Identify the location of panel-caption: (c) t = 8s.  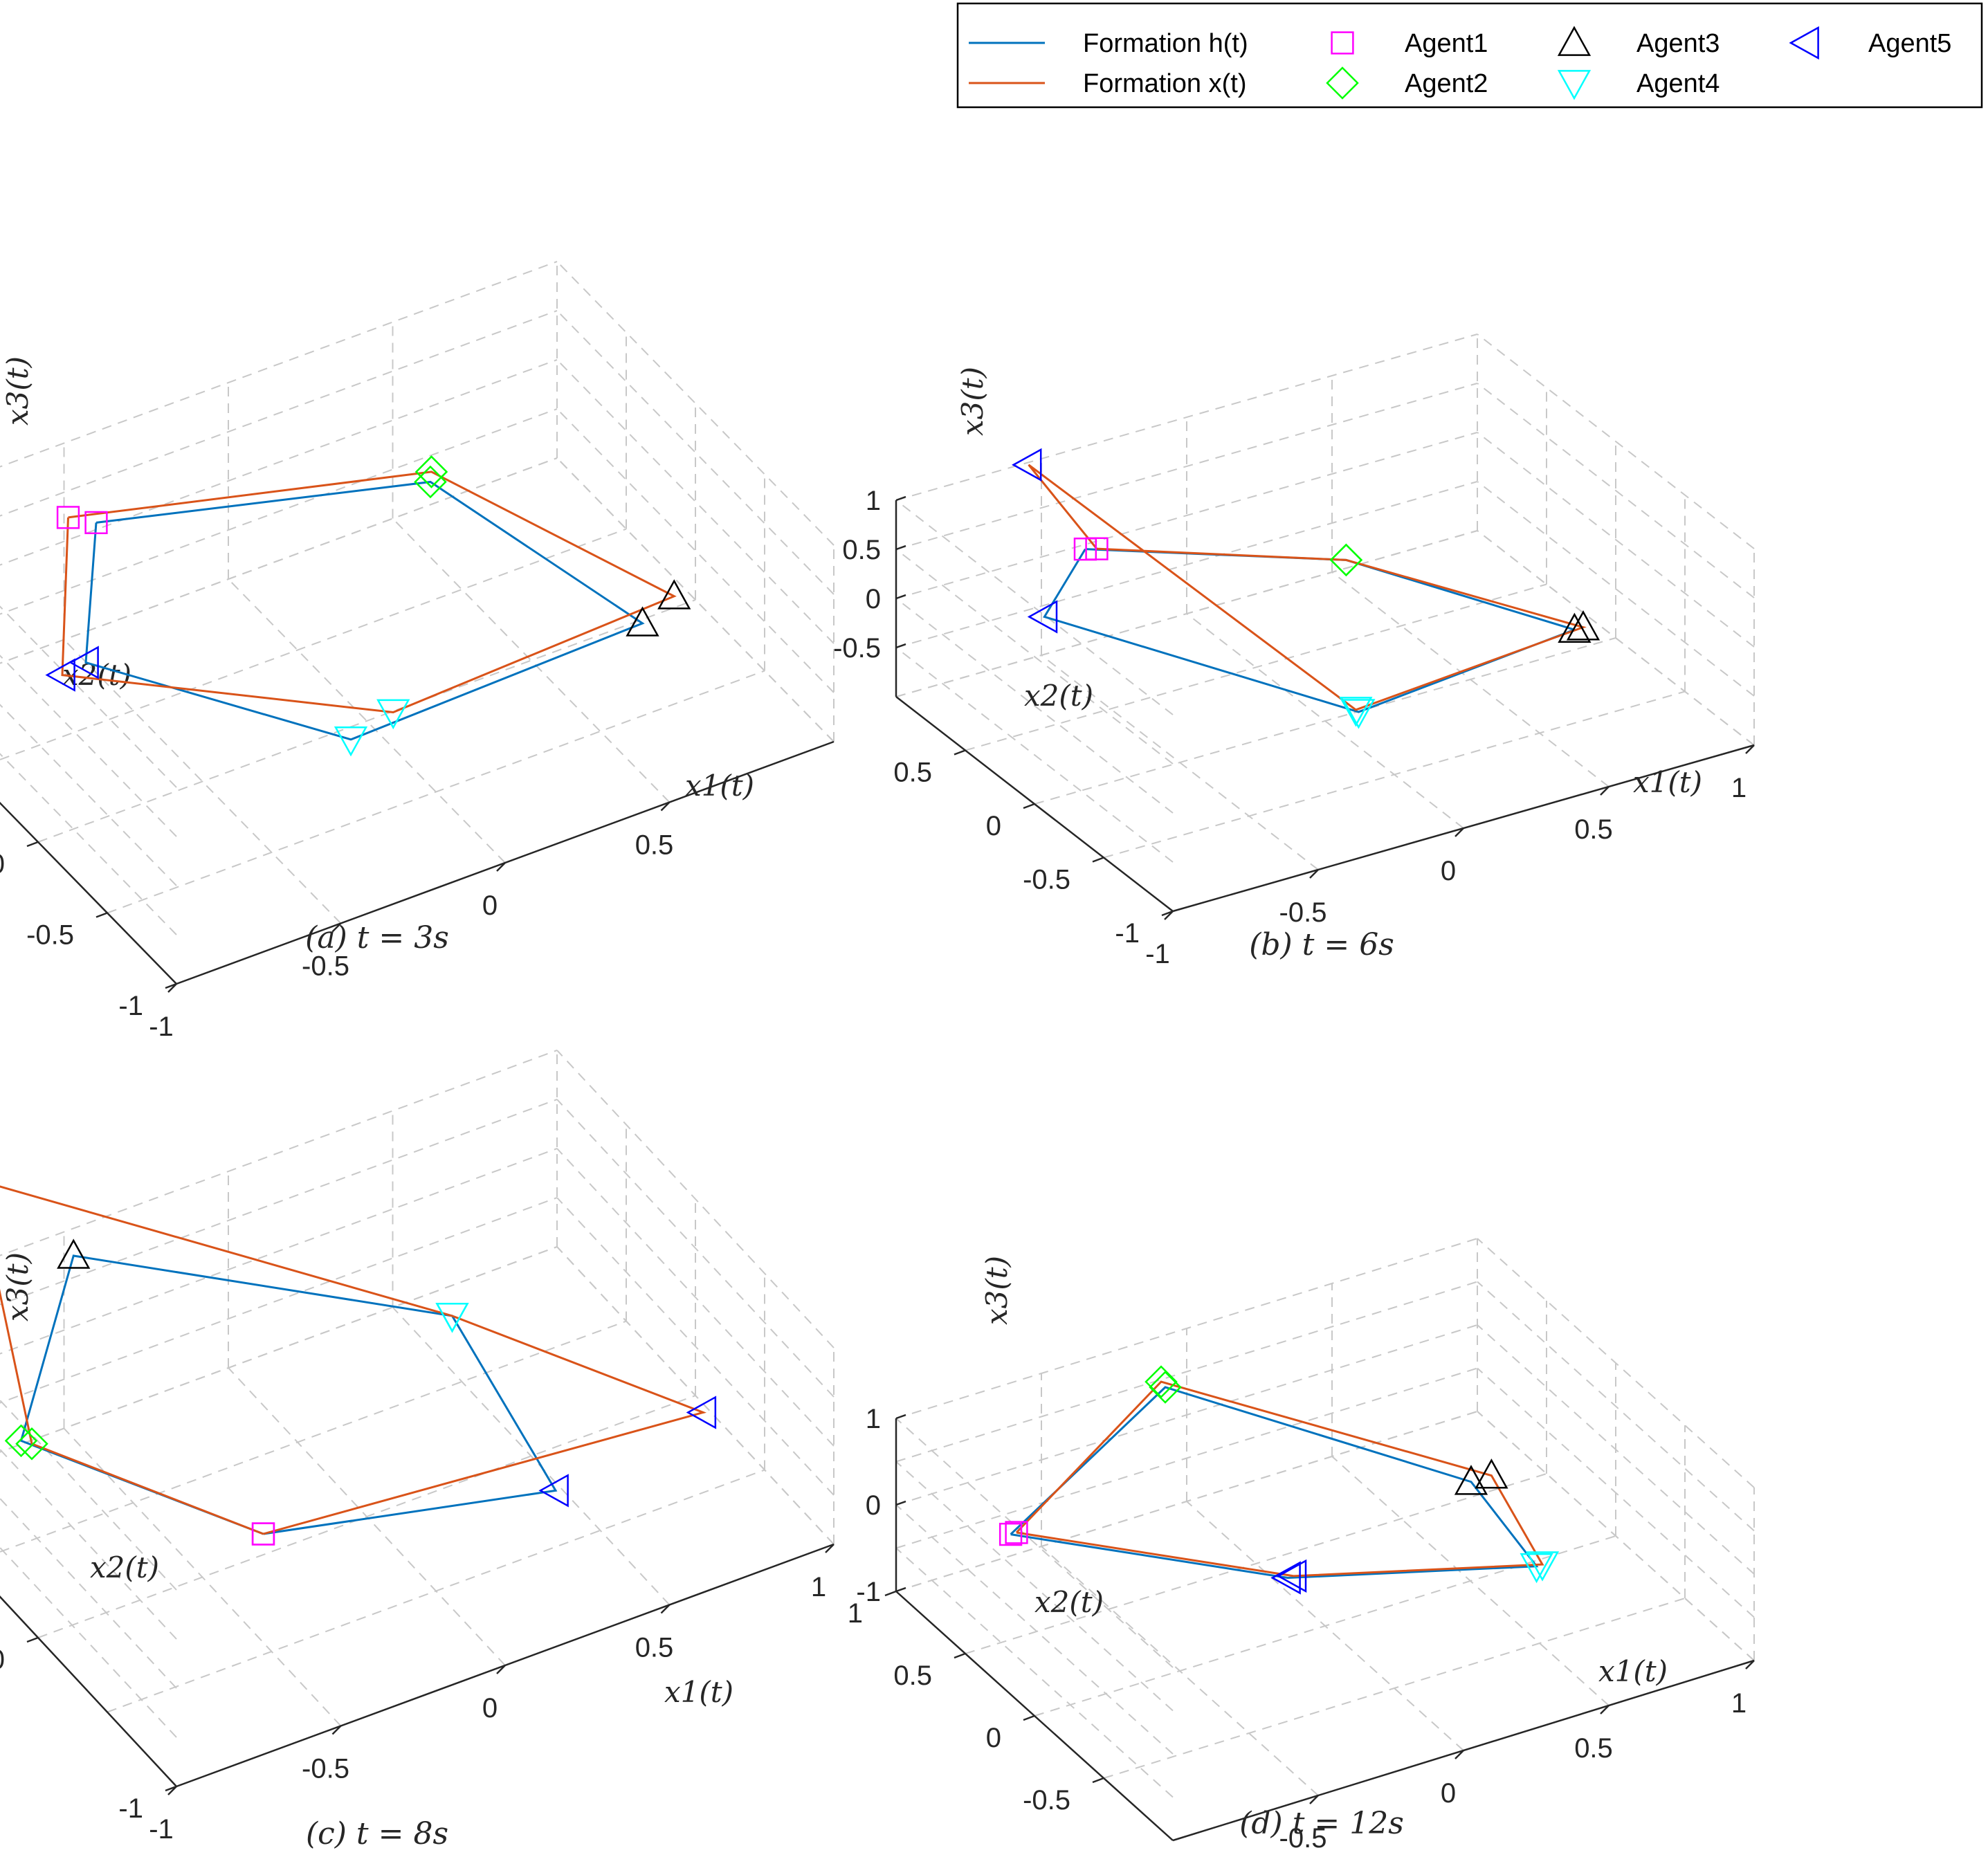
(377, 1833).